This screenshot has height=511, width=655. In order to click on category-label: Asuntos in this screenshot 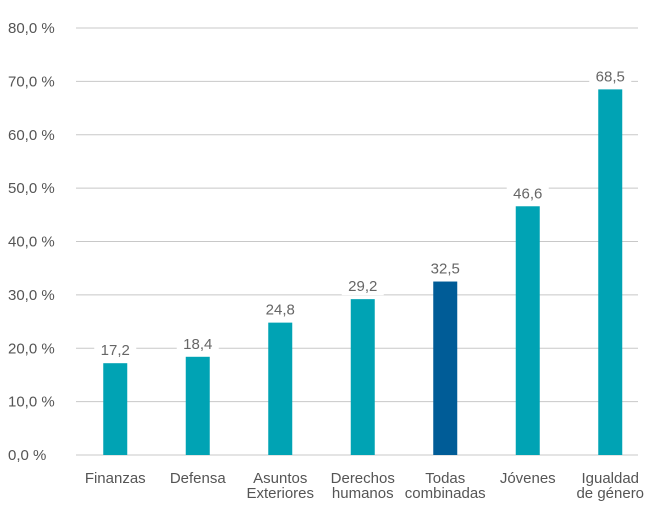, I will do `click(280, 478)`.